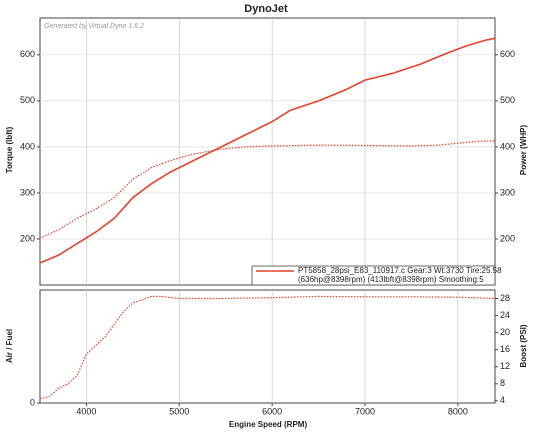  What do you see at coordinates (86, 411) in the screenshot?
I see `x-tick-label: 4000` at bounding box center [86, 411].